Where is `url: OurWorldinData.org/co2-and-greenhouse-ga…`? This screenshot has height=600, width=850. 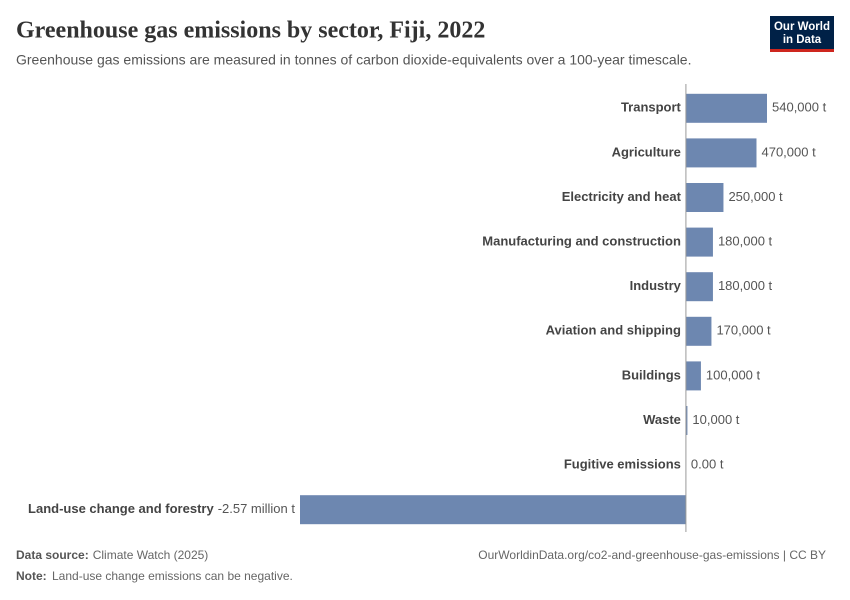
url: OurWorldinData.org/co2-and-greenhouse-ga… is located at coordinates (652, 555).